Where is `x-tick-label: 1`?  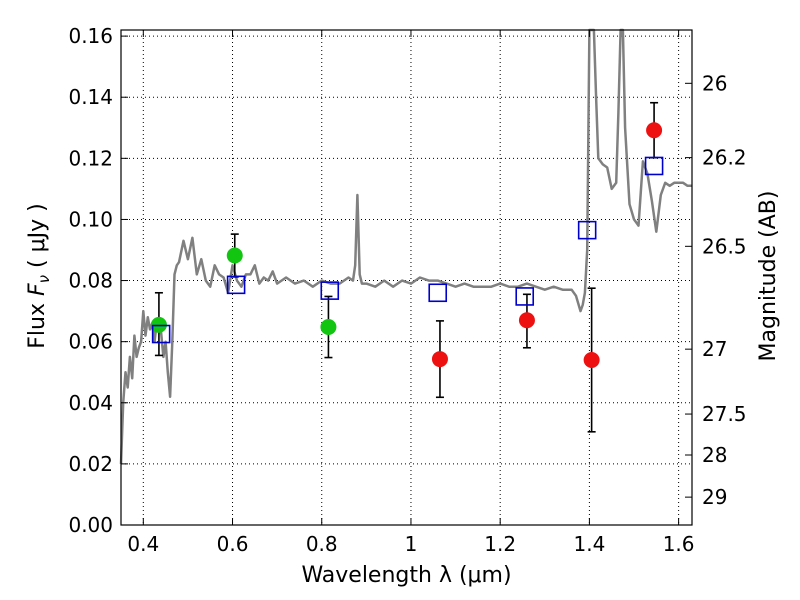 x-tick-label: 1 is located at coordinates (411, 544).